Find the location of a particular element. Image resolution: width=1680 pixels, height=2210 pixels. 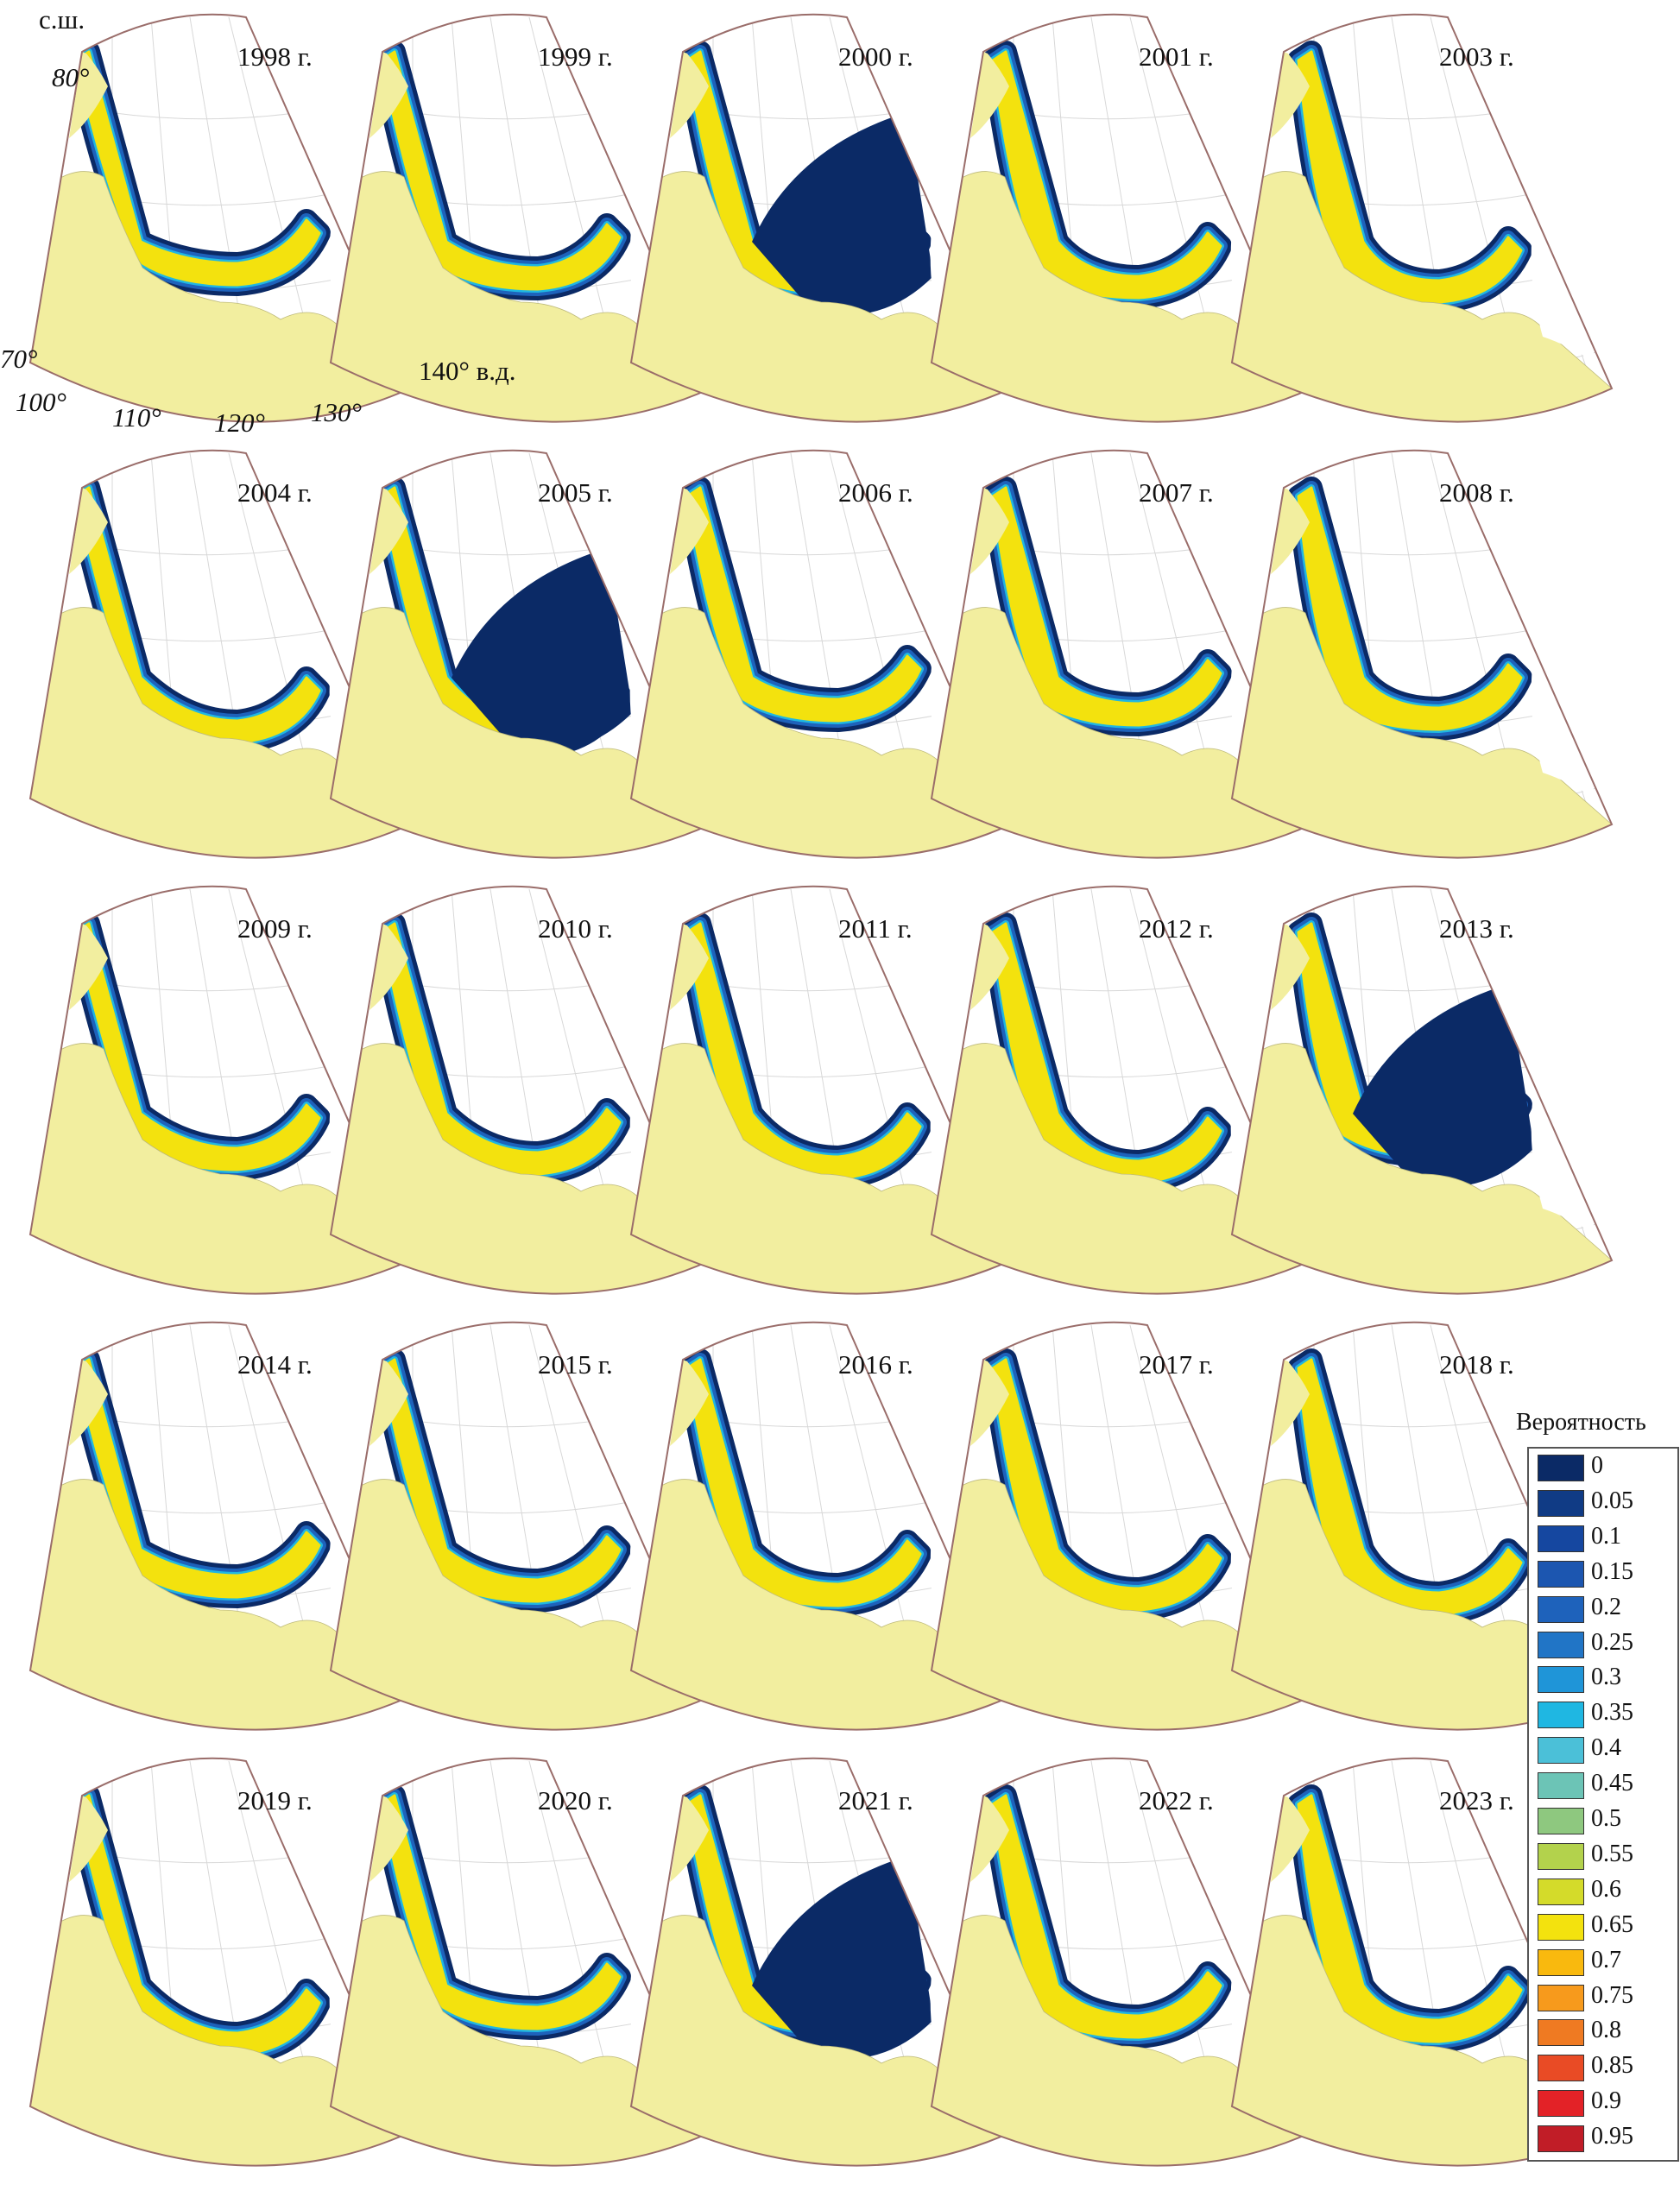

axis-label-lon-120: 120° is located at coordinates (239, 422).